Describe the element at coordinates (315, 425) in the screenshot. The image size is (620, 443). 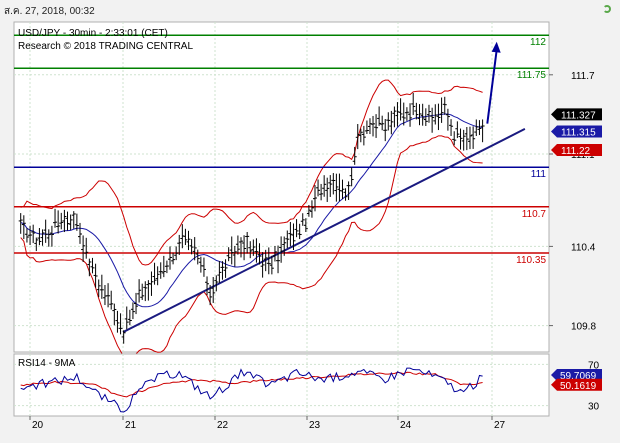
I see `x-tick-label: 23` at that location.